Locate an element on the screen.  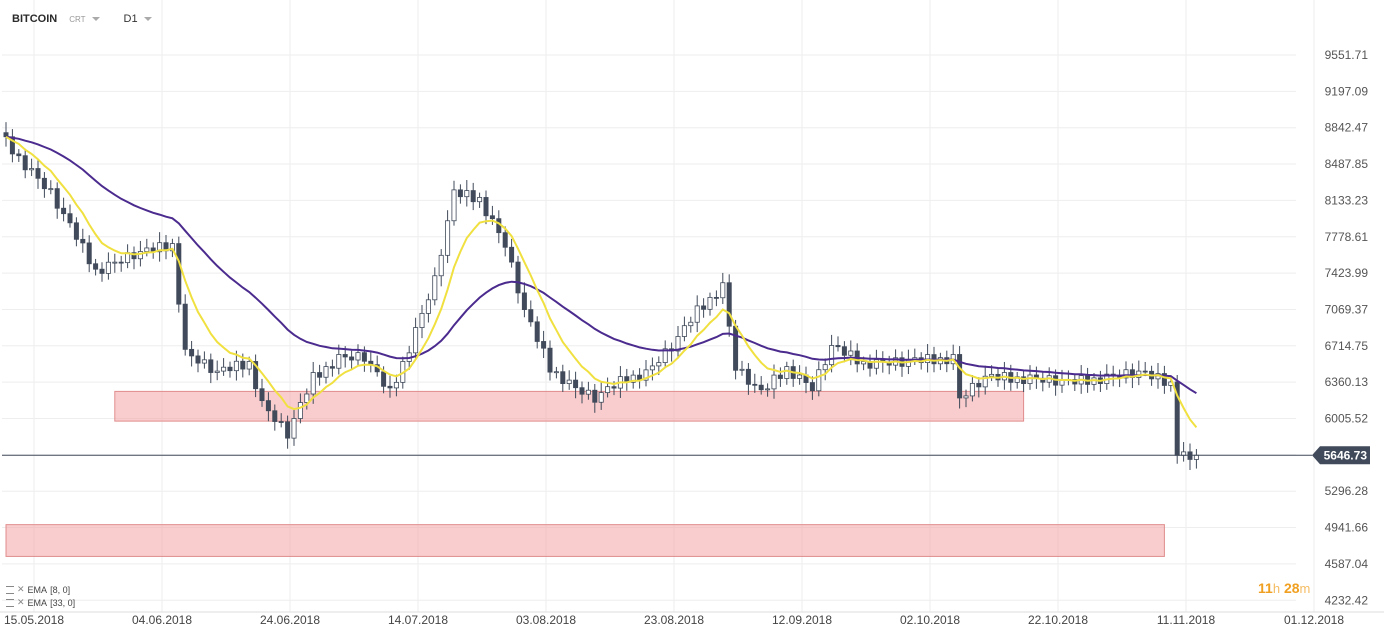
y-axis-tick-label: 7778.61 is located at coordinates (1347, 237).